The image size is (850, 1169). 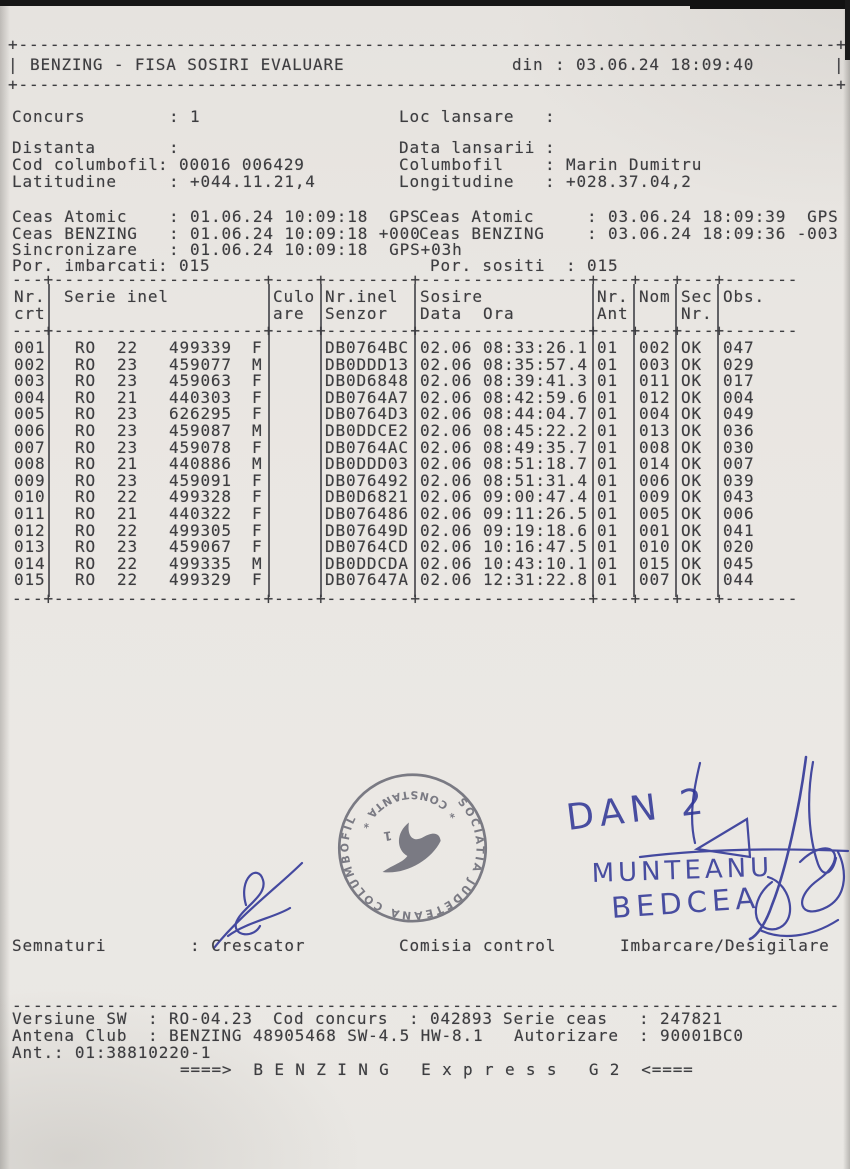 What do you see at coordinates (739, 347) in the screenshot?
I see `cell-obs: 047` at bounding box center [739, 347].